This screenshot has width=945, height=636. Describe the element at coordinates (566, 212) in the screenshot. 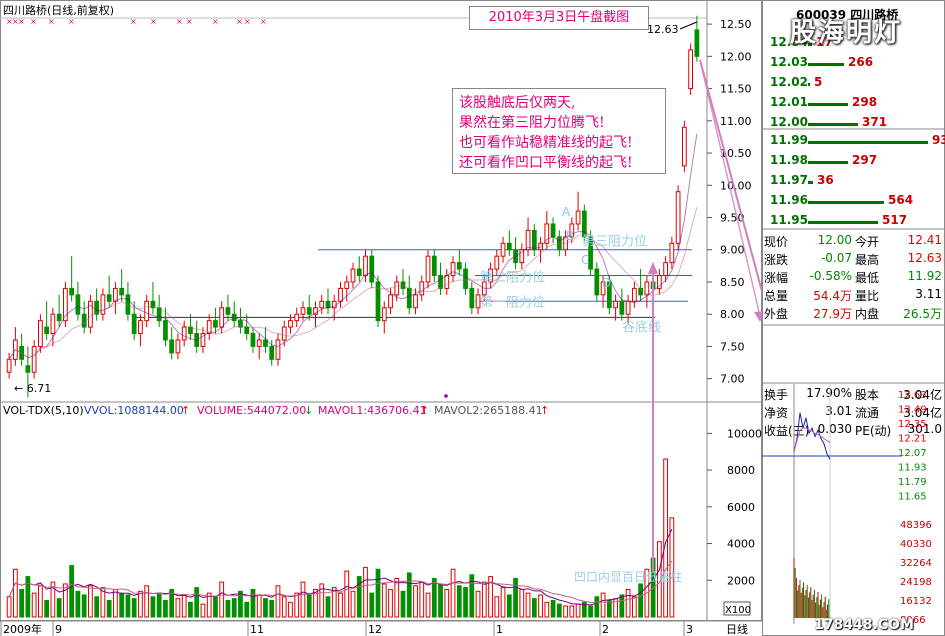

I see `point-label: A` at that location.